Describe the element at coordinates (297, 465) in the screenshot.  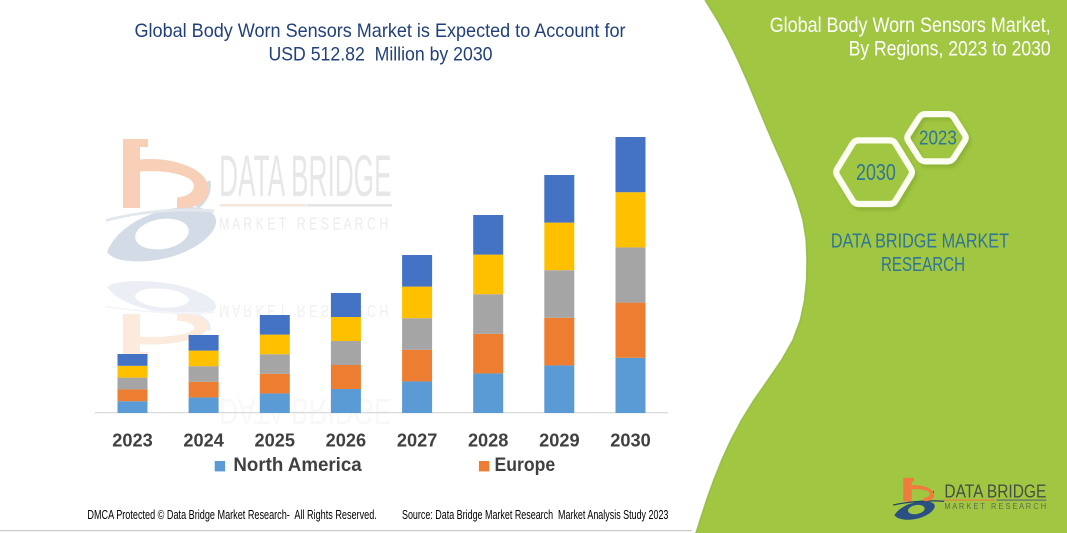
I see `svg-text: North America` at that location.